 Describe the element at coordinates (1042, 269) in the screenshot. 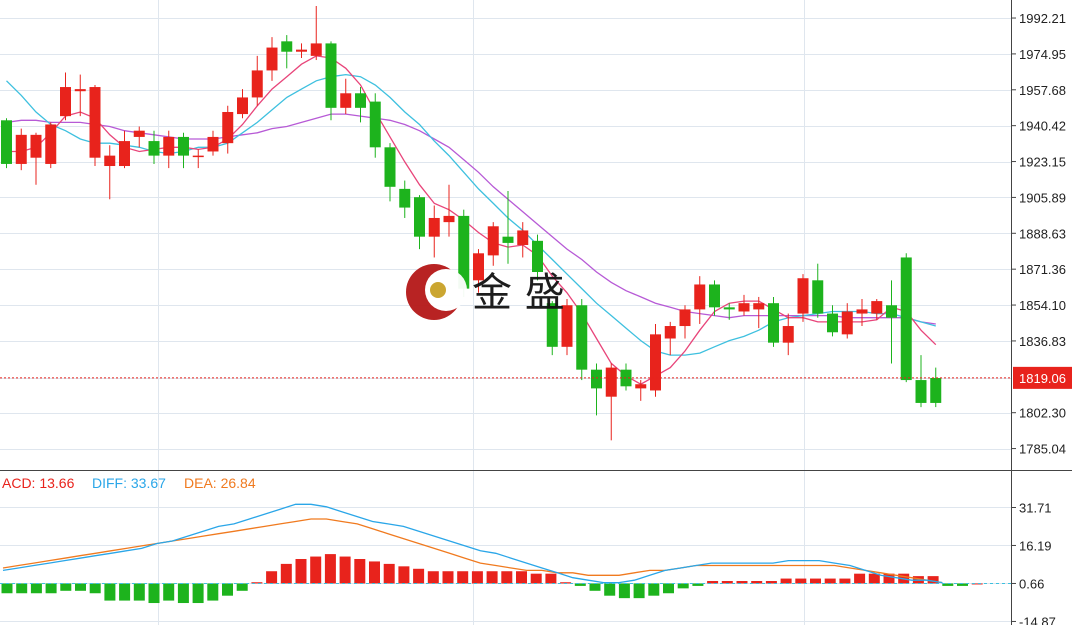

I see `price-tick-label: 1871.36` at that location.